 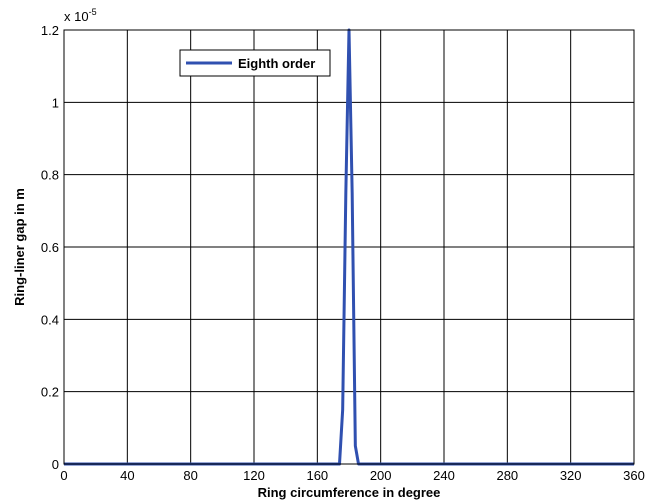 I want to click on x-tick-label: 80, so click(x=190, y=475).